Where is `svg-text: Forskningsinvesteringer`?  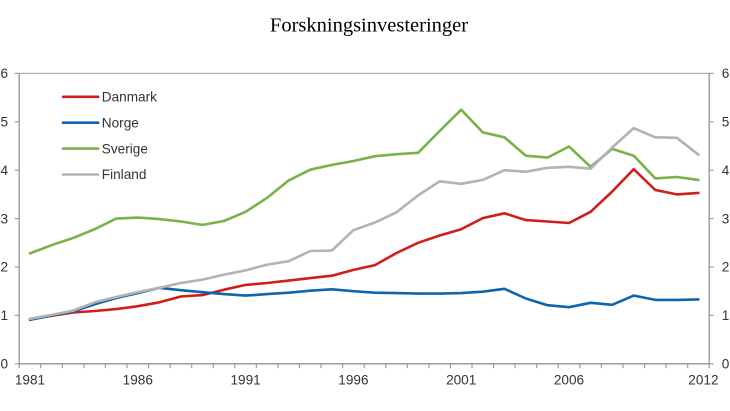 svg-text: Forskningsinvesteringer is located at coordinates (369, 25).